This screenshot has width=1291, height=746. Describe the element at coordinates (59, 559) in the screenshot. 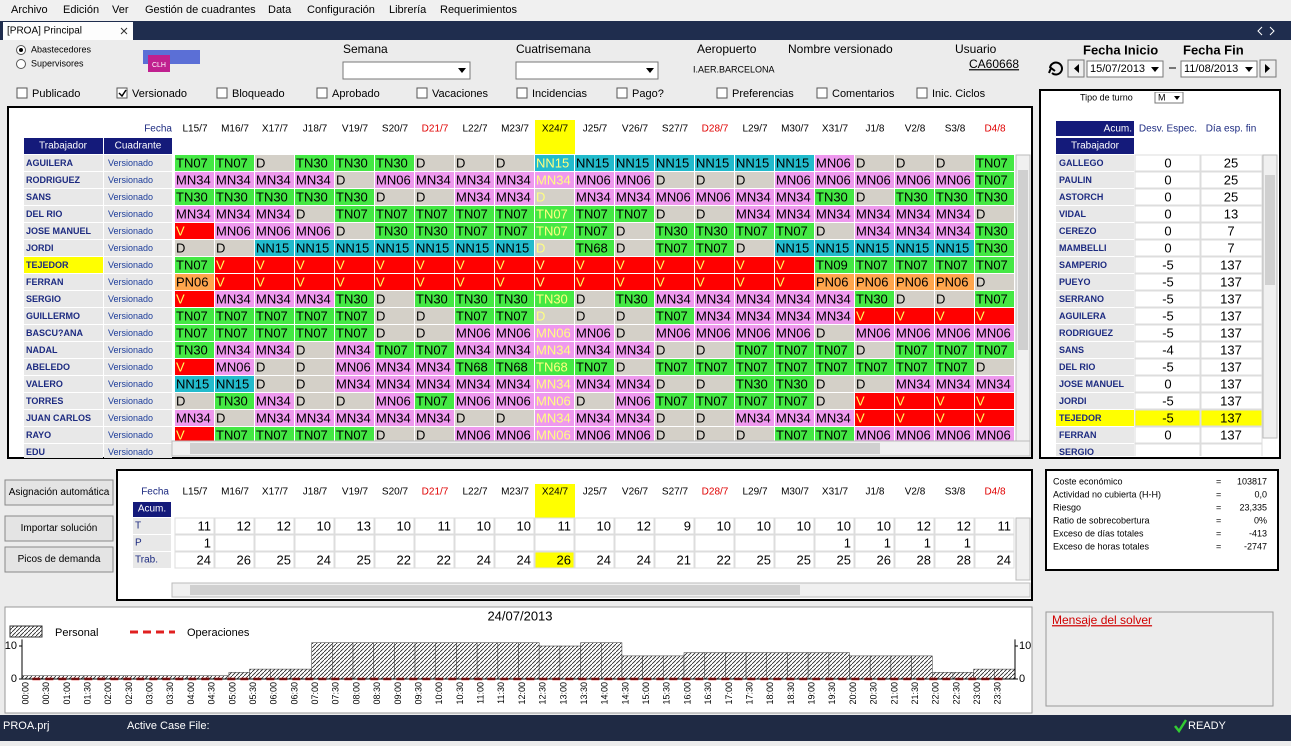

I see `button` at that location.